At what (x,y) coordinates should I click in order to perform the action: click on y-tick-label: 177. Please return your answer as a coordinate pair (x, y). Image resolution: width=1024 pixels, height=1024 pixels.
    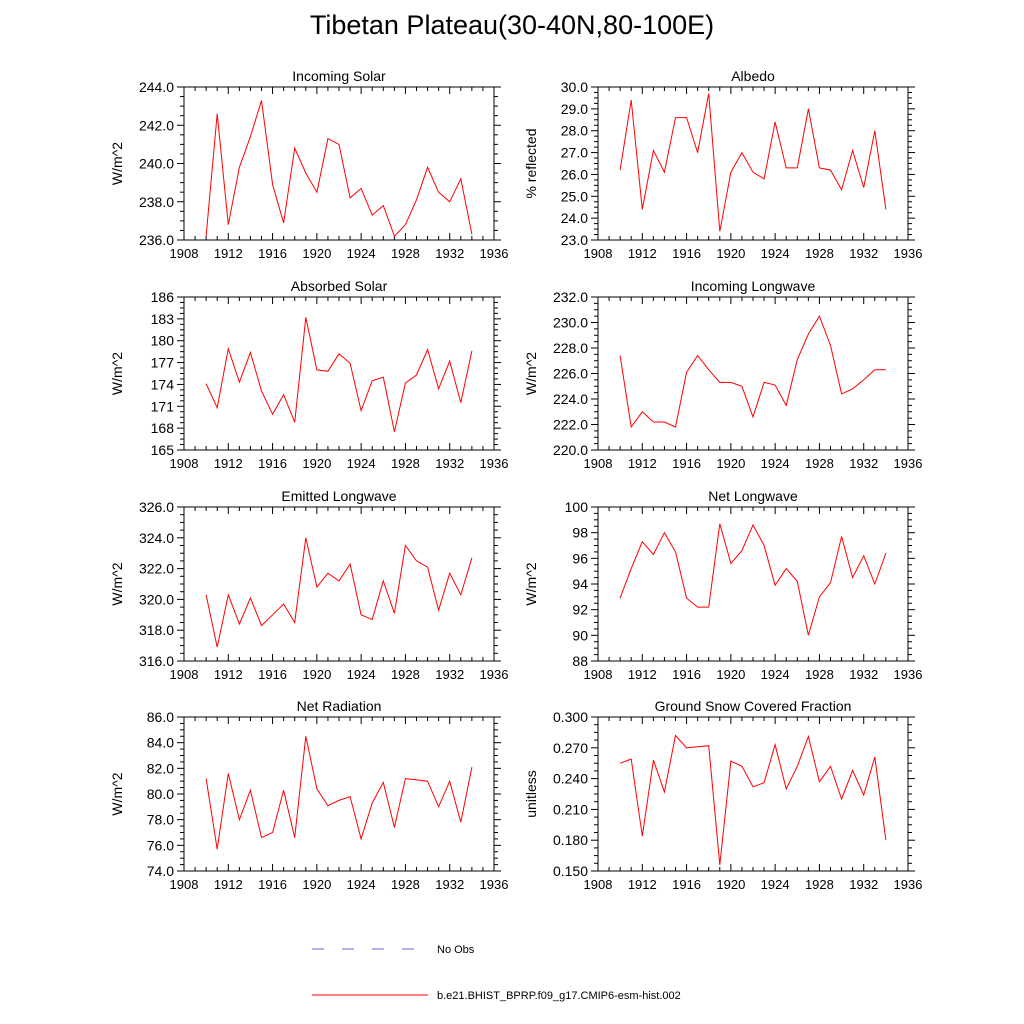
    Looking at the image, I should click on (163, 363).